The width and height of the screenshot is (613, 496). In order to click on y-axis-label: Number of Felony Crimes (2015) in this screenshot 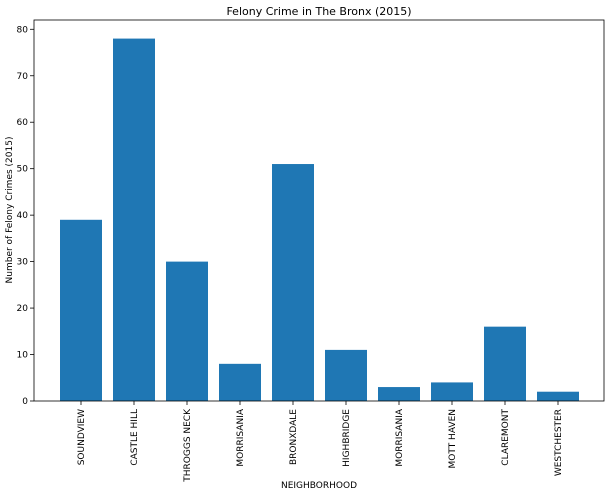, I will do `click(10, 210)`.